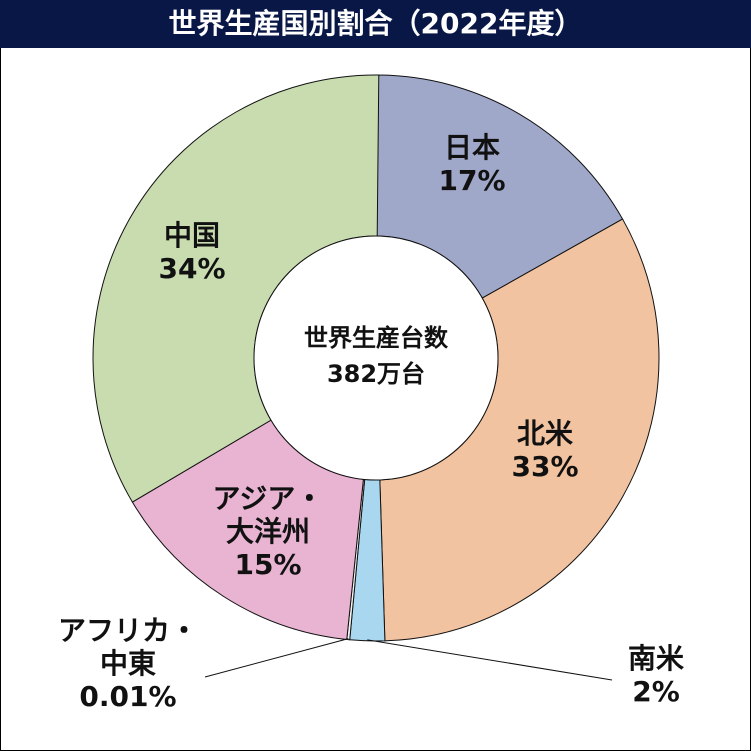  What do you see at coordinates (471, 180) in the screenshot?
I see `slice-percent-japan: 17%` at bounding box center [471, 180].